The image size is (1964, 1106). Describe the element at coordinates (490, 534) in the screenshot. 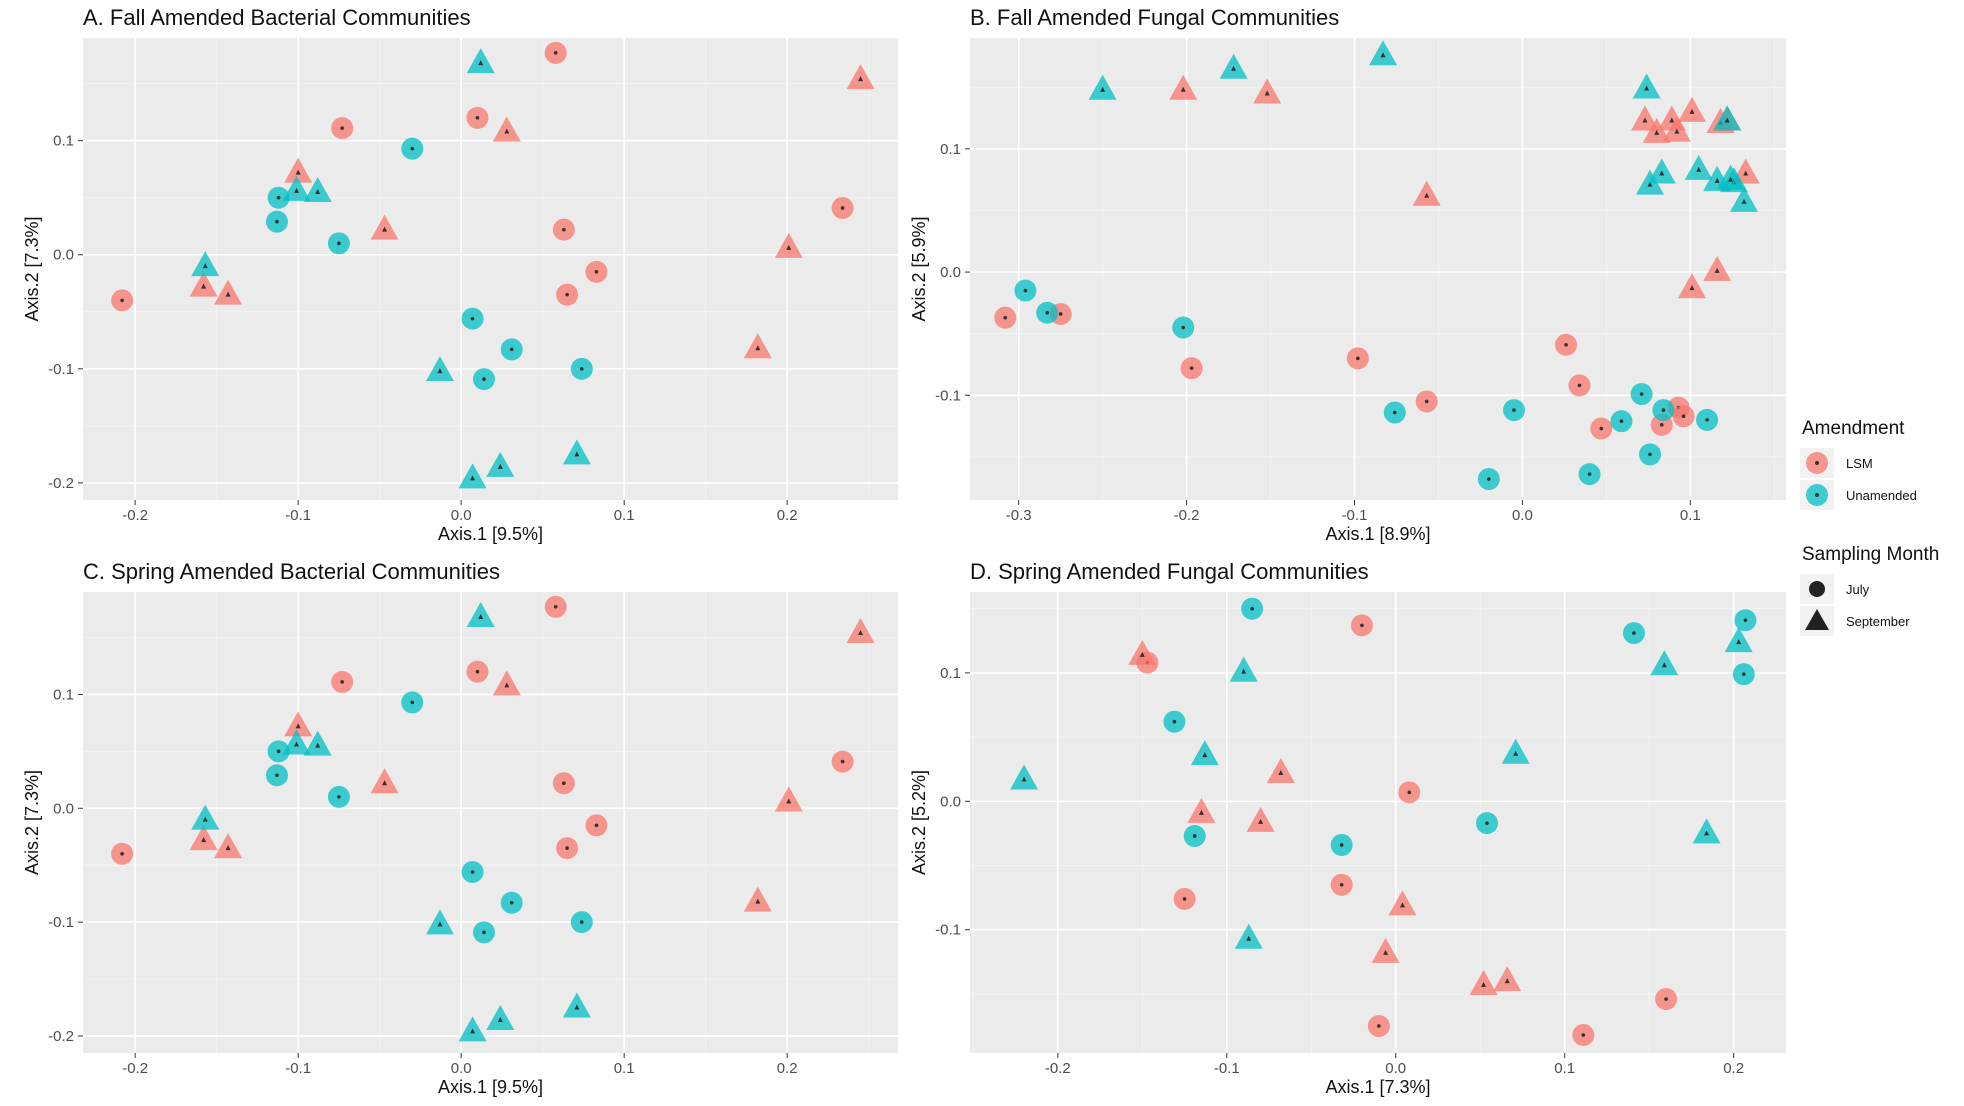

I see `x-axis-label: Axis.1 [9.5%]` at that location.